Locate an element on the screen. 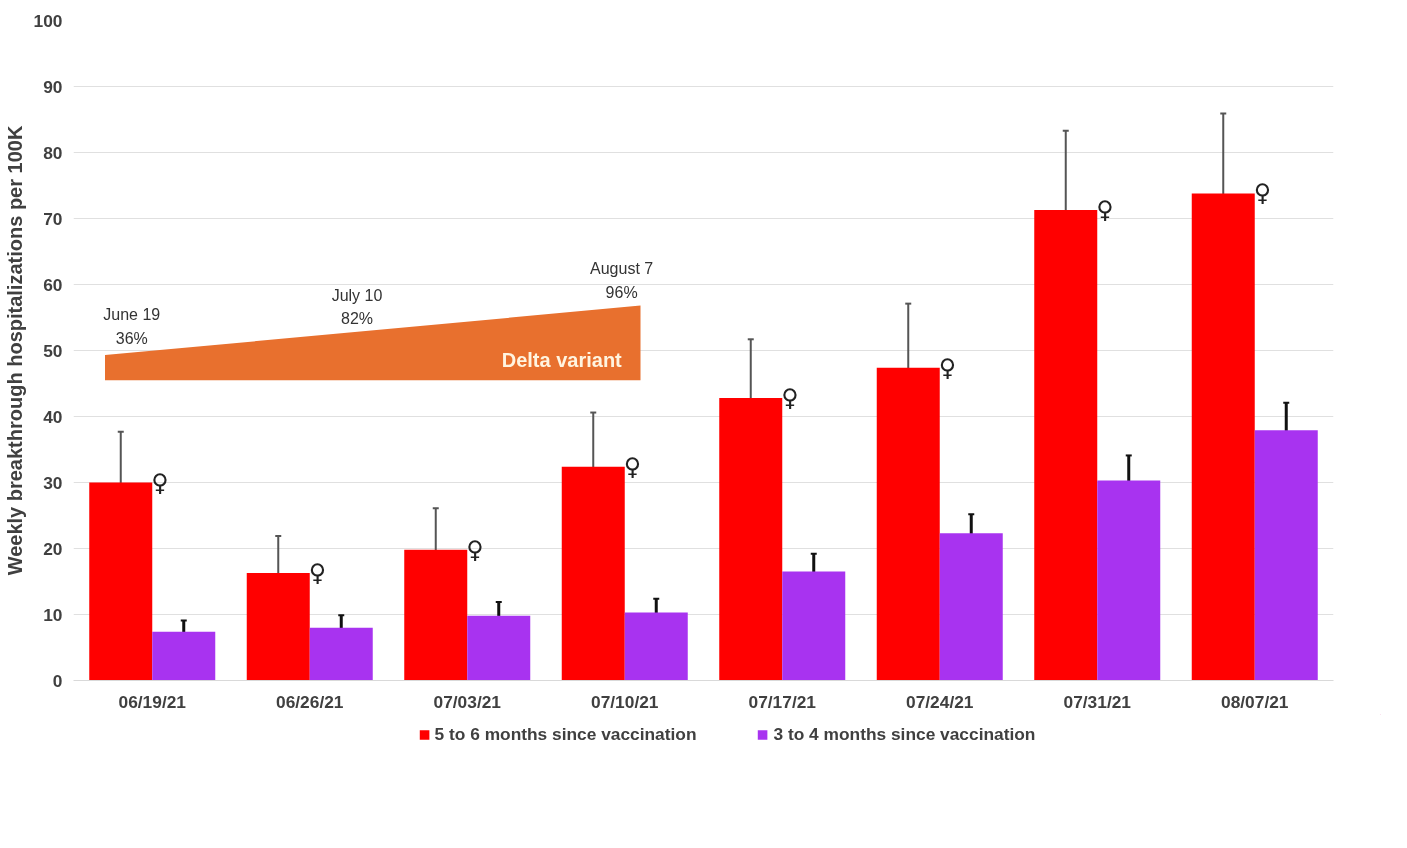  annotation: August 7 96% is located at coordinates (622, 280).